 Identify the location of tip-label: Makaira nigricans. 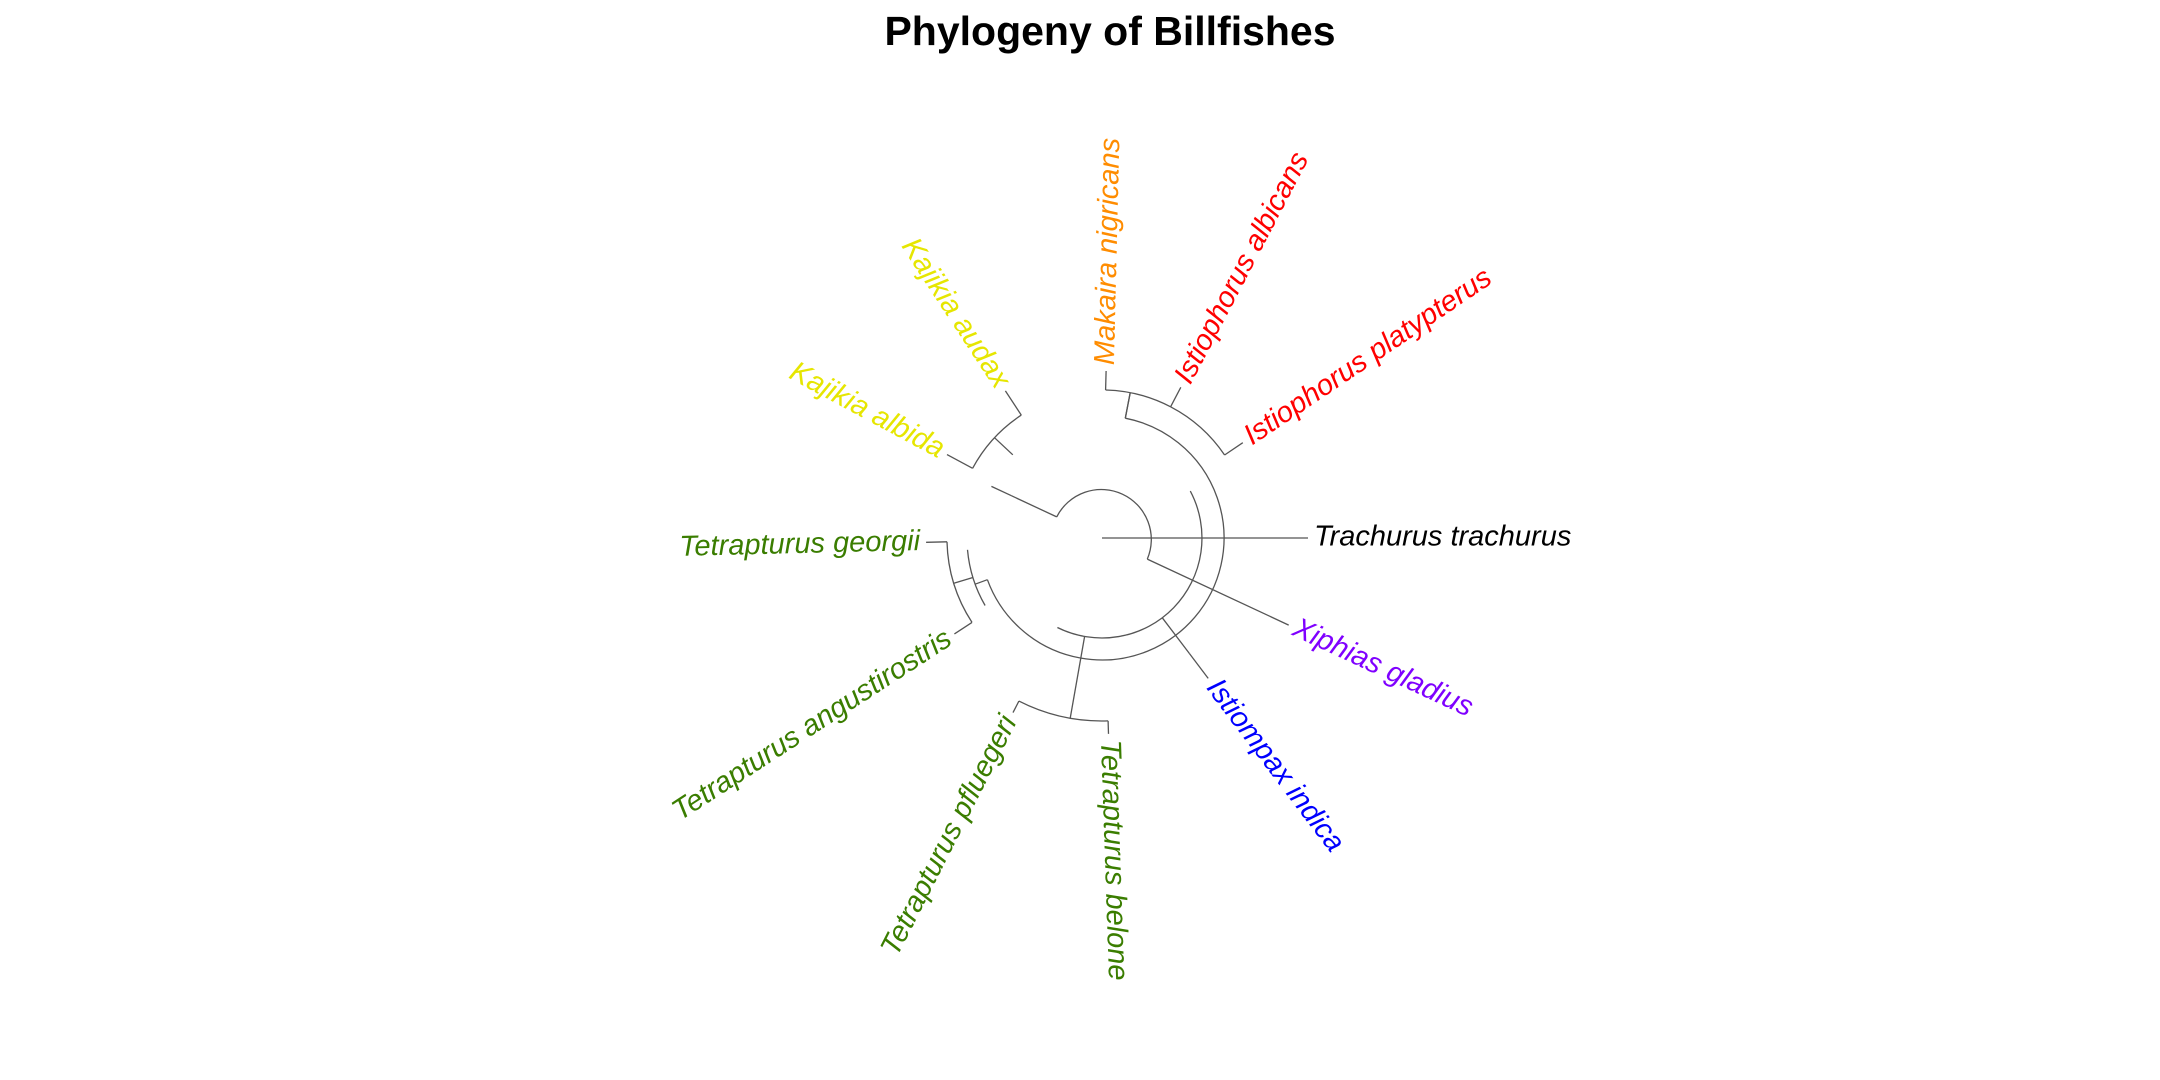
(1108, 251).